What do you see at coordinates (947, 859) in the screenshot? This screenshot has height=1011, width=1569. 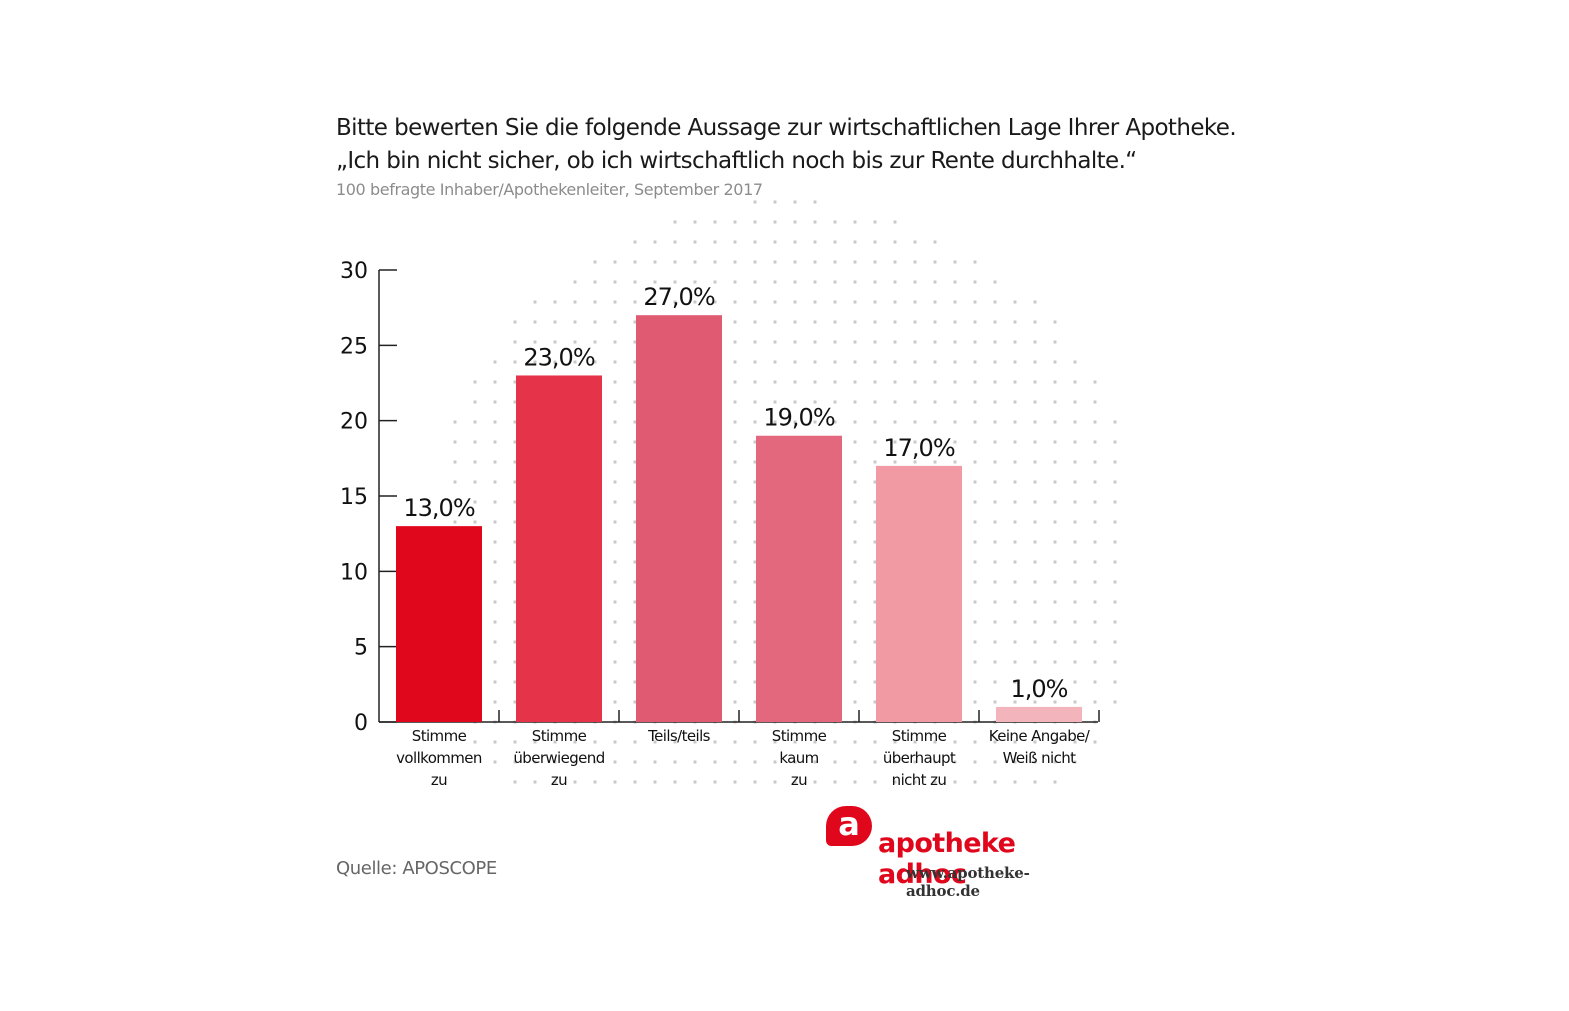 I see `logo-name: apotheke adhoc` at bounding box center [947, 859].